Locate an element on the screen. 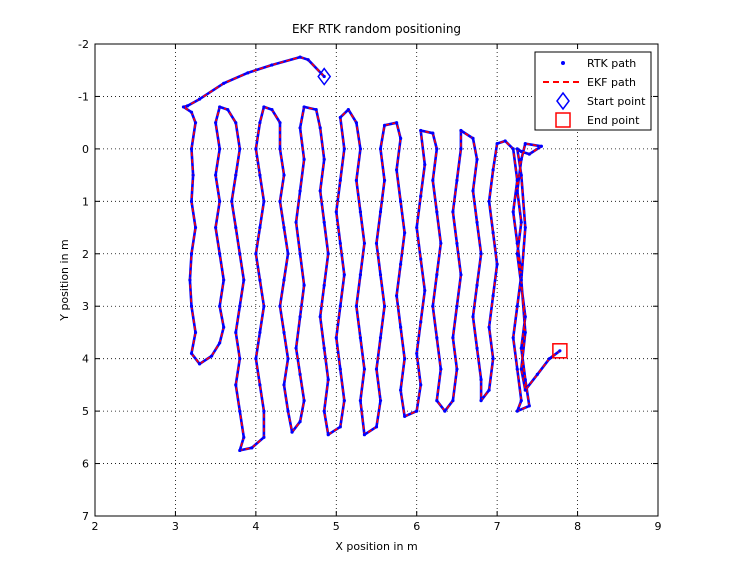 The image size is (730, 581). x-tick-label: 6 is located at coordinates (416, 526).